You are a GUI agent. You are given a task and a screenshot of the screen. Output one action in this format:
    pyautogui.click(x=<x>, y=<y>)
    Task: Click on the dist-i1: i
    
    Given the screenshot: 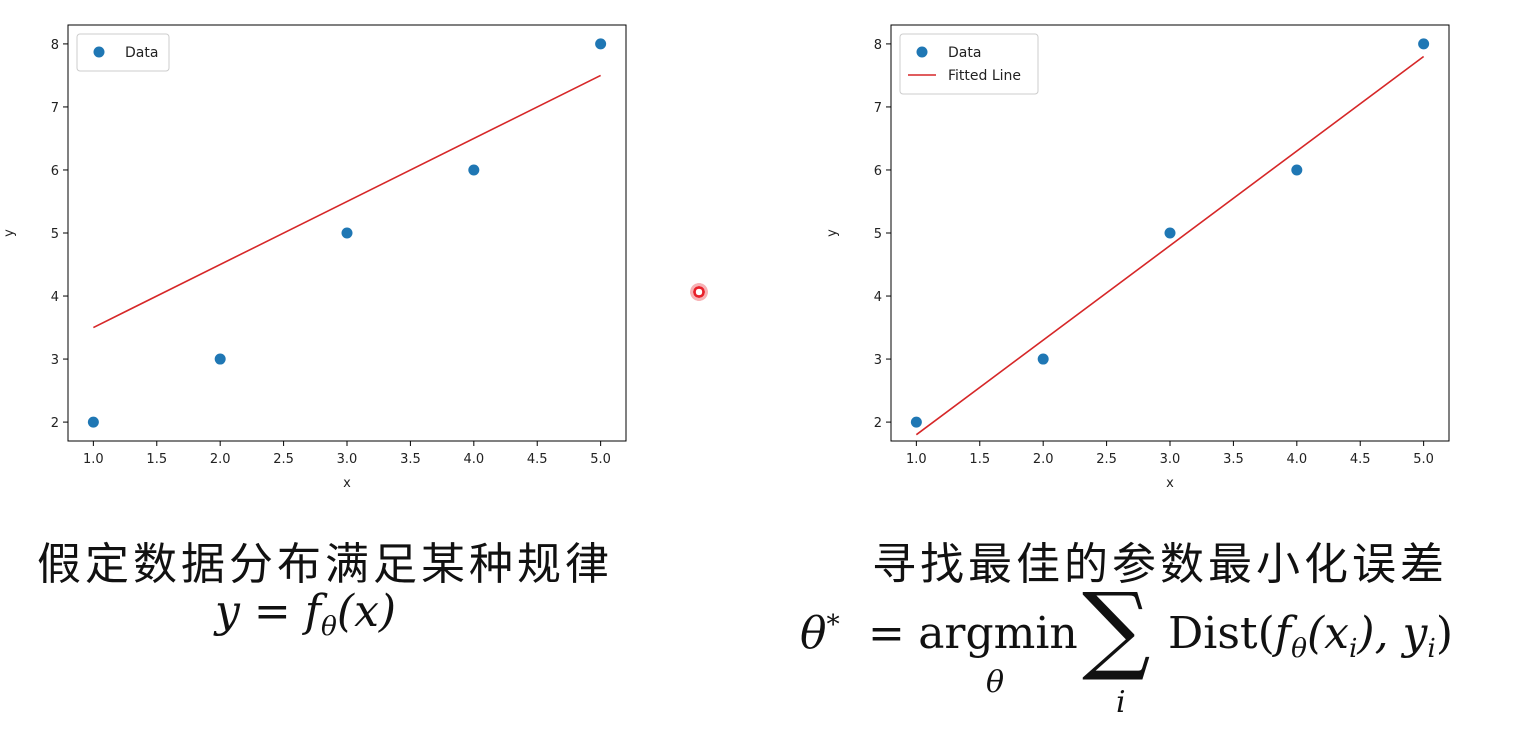 What is the action you would take?
    pyautogui.click(x=1353, y=649)
    